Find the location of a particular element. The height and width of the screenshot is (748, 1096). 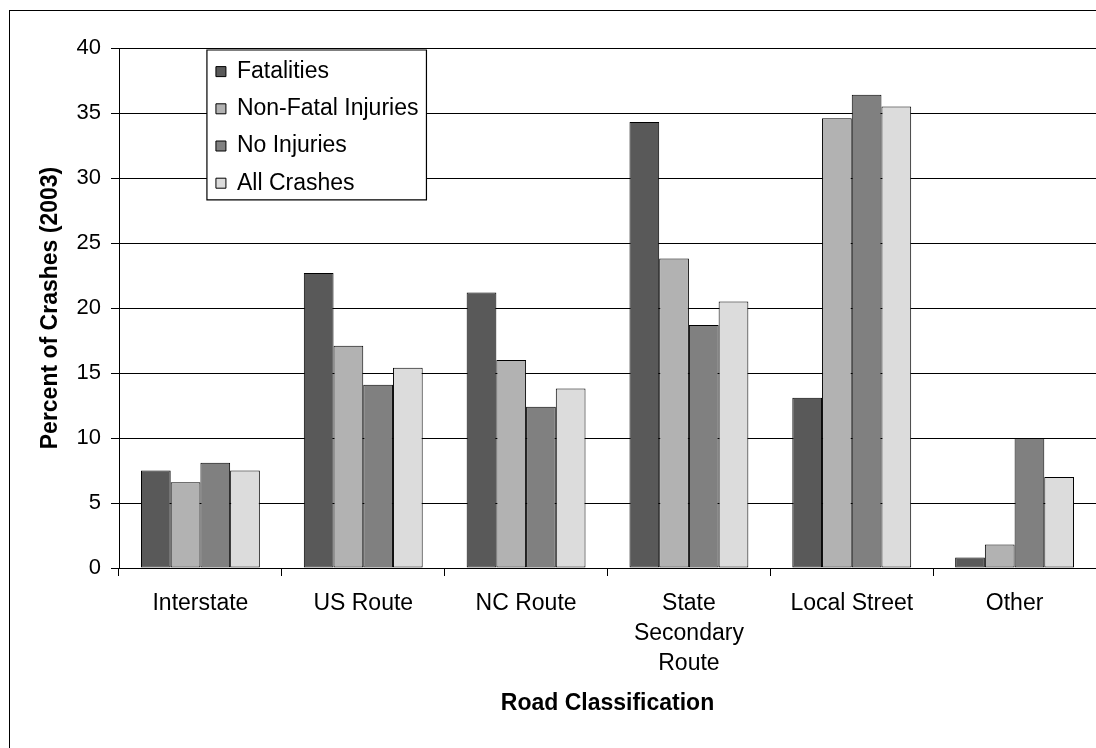

y-axis-title: Percent of Crashes (2003) is located at coordinates (49, 308).